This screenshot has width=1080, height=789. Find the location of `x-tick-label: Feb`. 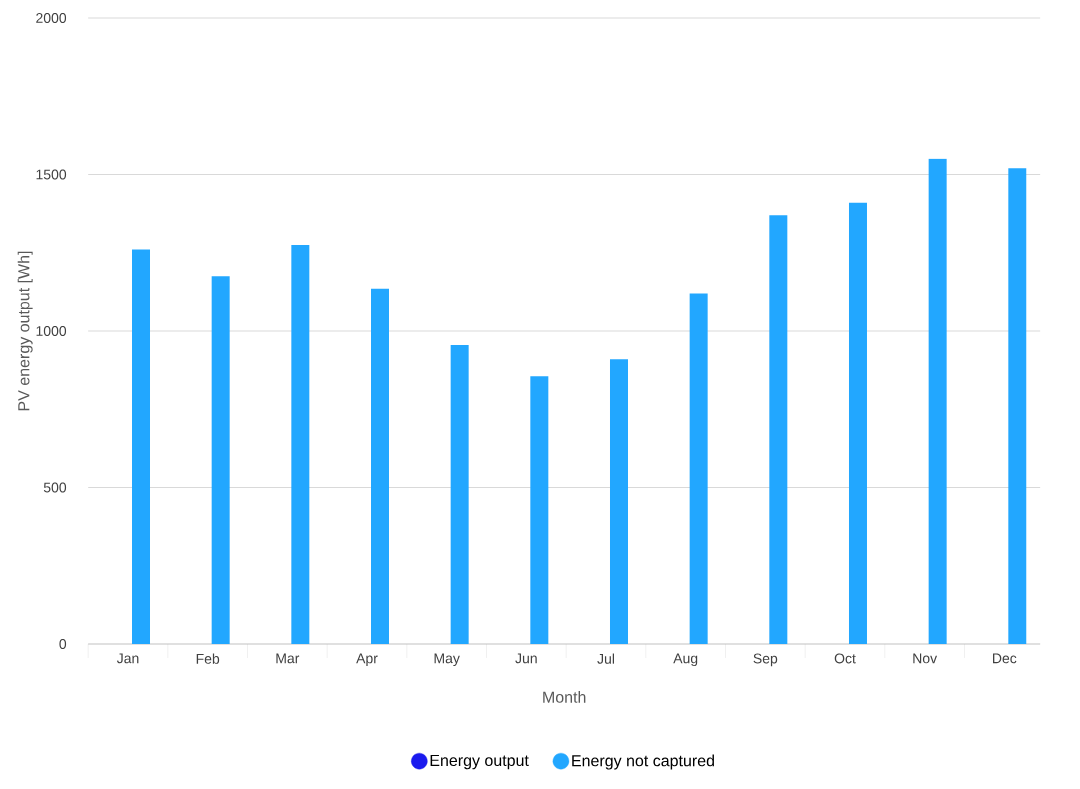

x-tick-label: Feb is located at coordinates (208, 658).